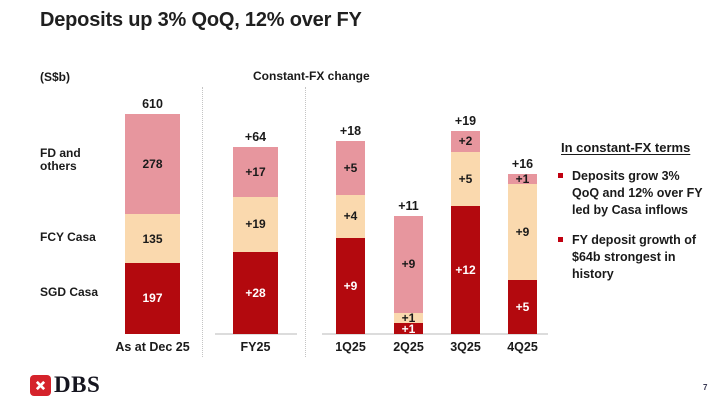 This screenshot has width=726, height=403. I want to click on x-axis-label: As at Dec 25, so click(152, 347).